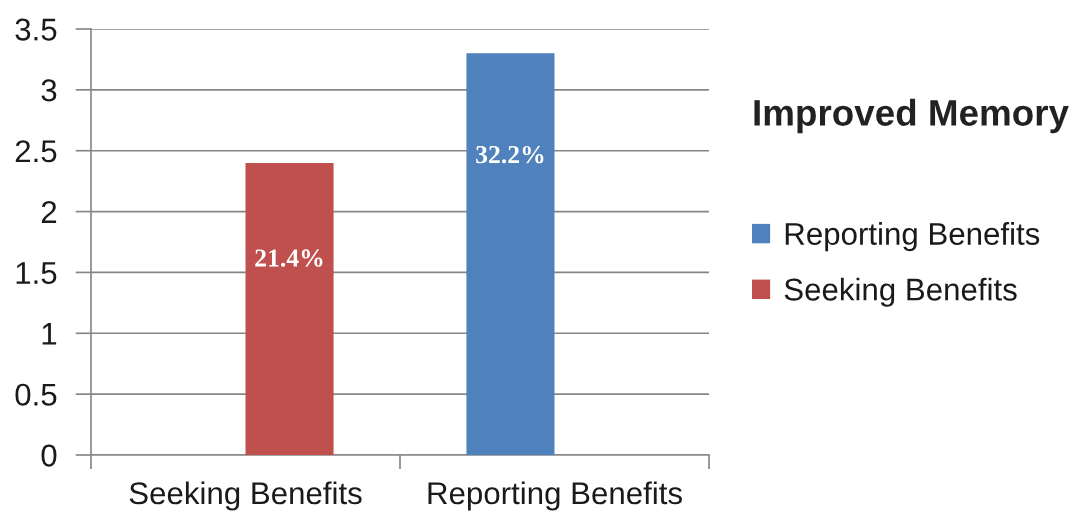 Image resolution: width=1085 pixels, height=513 pixels. Describe the element at coordinates (900, 292) in the screenshot. I see `legend-label: Seeking Benefits` at that location.